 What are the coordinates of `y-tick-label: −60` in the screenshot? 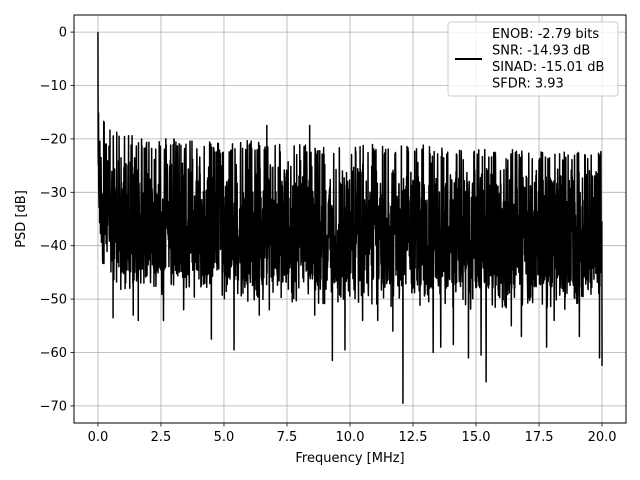 It's located at (53, 353).